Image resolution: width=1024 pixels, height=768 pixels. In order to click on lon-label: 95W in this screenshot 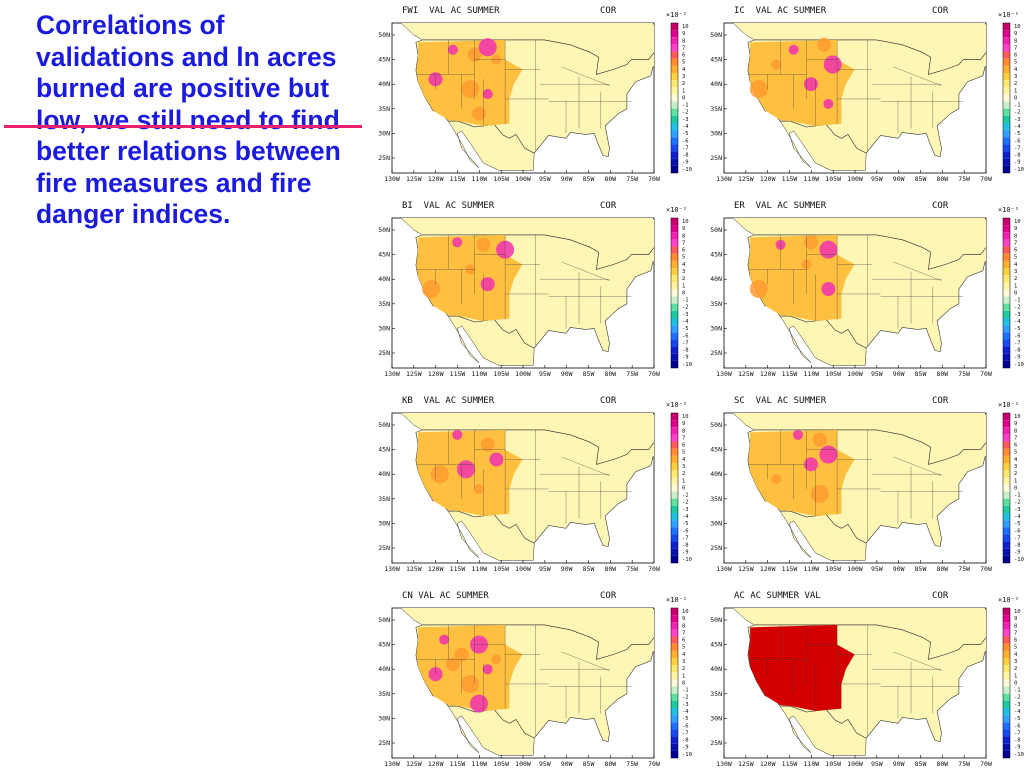, I will do `click(877, 374)`.